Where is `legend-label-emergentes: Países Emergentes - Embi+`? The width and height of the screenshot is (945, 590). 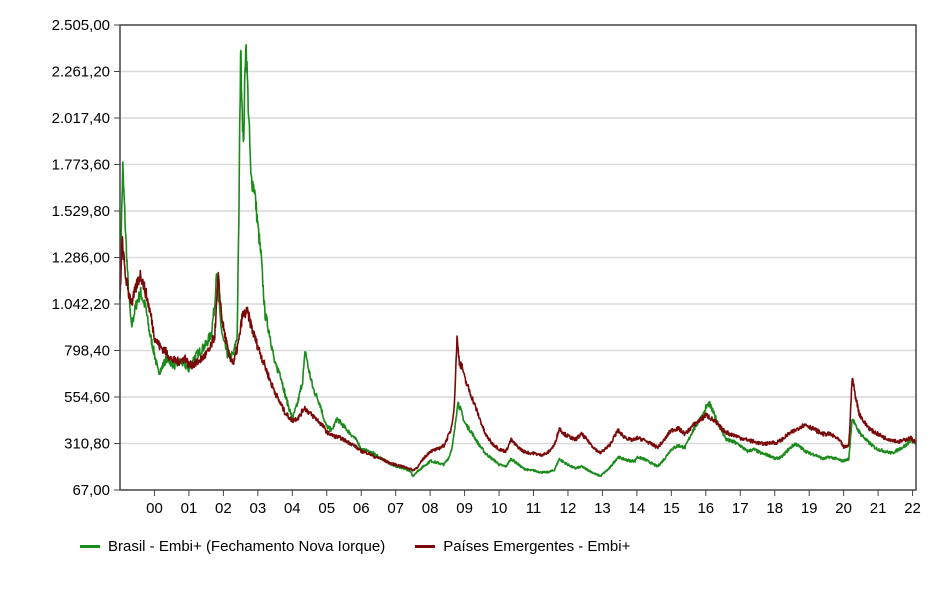
legend-label-emergentes: Países Emergentes - Embi+ is located at coordinates (537, 546).